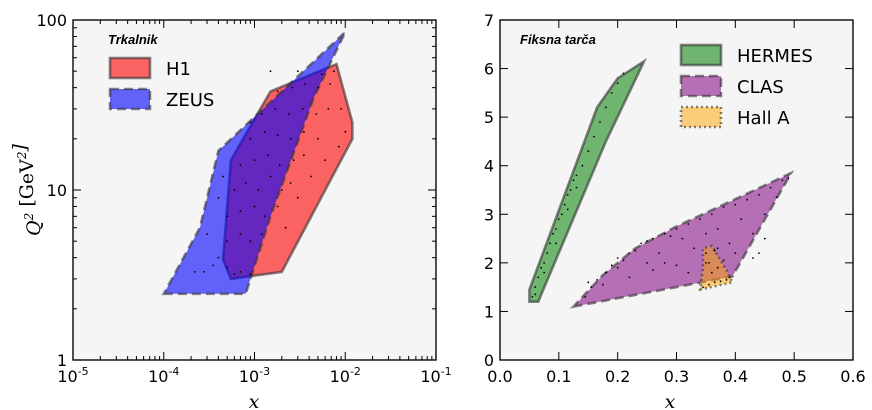 This screenshot has width=872, height=410. What do you see at coordinates (775, 56) in the screenshot?
I see `right-legend-label-hermes: HERMES` at bounding box center [775, 56].